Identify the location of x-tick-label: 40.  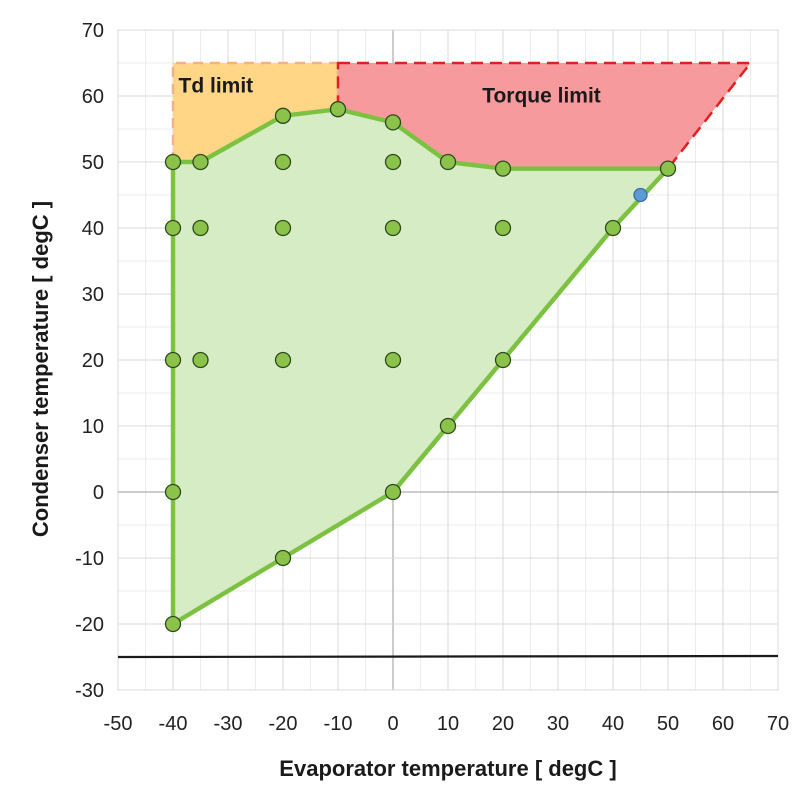
(613, 724).